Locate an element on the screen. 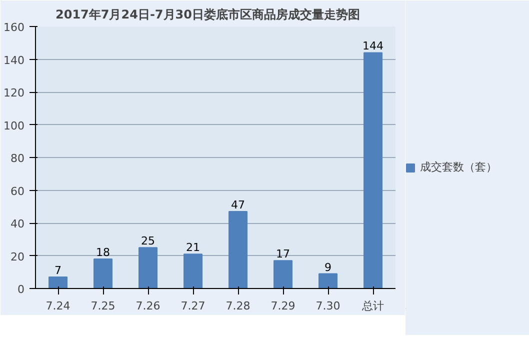 The image size is (529, 350). data-label: 9 is located at coordinates (328, 267).